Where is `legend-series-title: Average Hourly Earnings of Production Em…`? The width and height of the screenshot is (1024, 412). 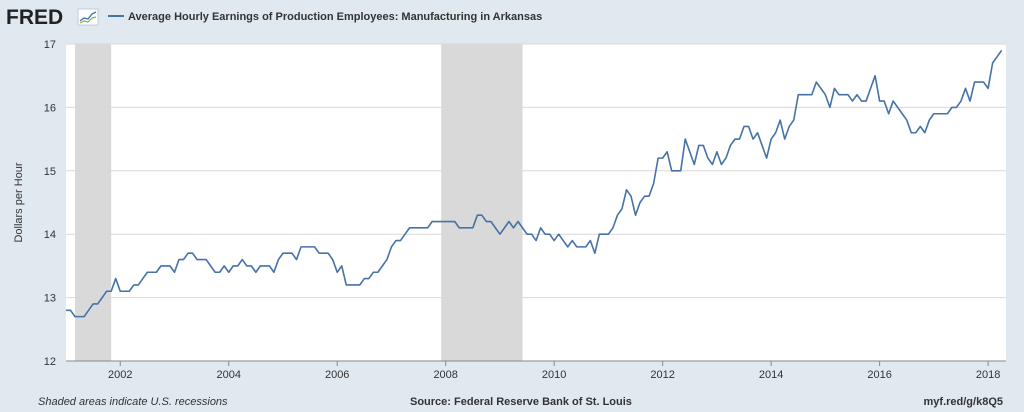 legend-series-title: Average Hourly Earnings of Production Em… is located at coordinates (335, 17).